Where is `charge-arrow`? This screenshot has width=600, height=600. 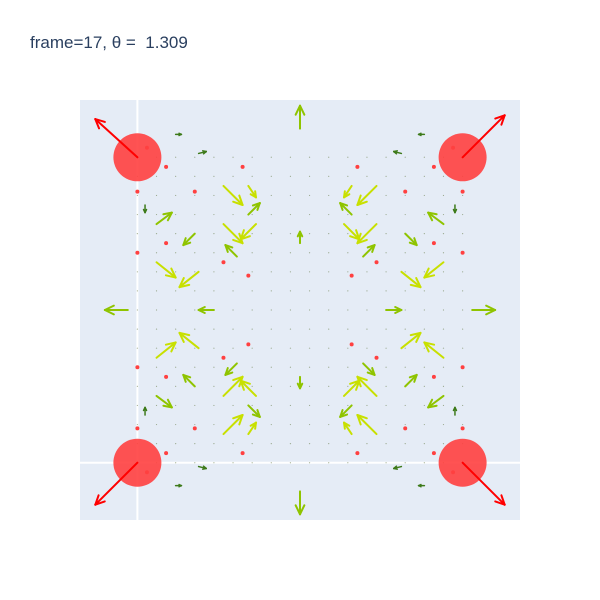
charge-arrow is located at coordinates (116, 483).